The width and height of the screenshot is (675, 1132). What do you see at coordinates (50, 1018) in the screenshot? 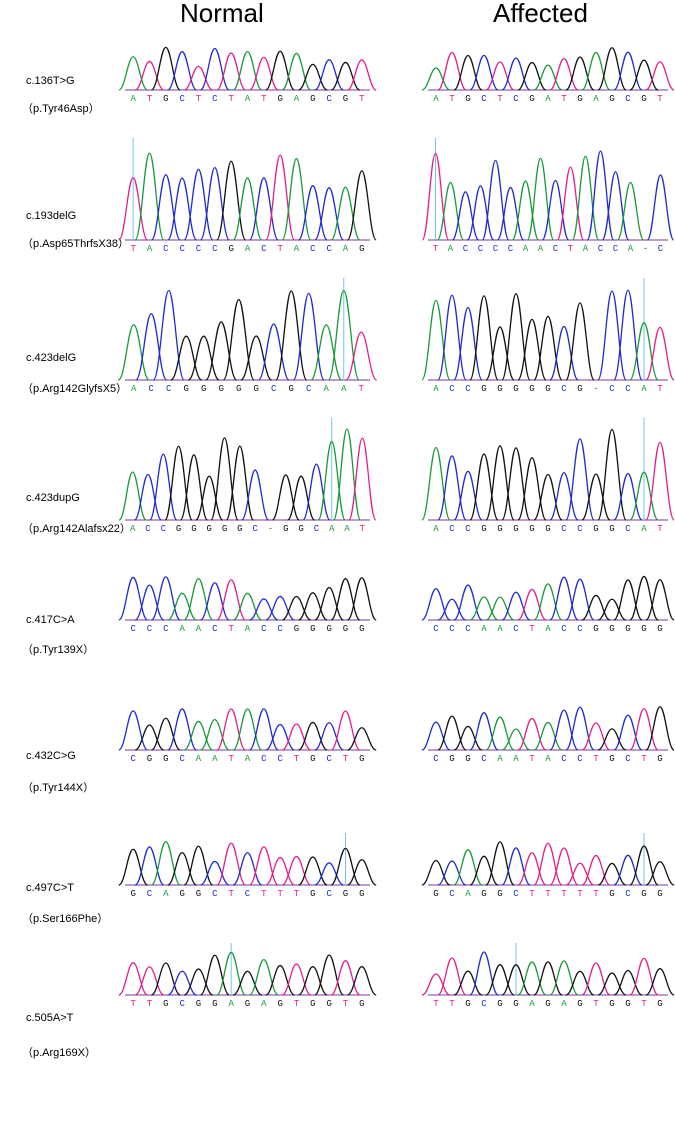
I see `mutation-label: c.505A>T` at bounding box center [50, 1018].